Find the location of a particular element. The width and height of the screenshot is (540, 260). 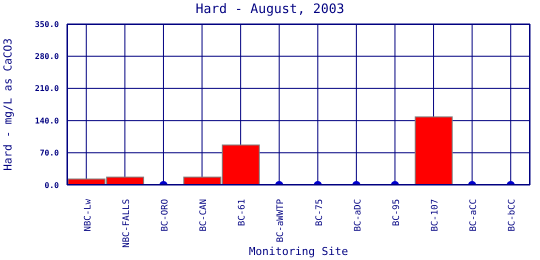

x-tick-label: BC-75 is located at coordinates (319, 212).